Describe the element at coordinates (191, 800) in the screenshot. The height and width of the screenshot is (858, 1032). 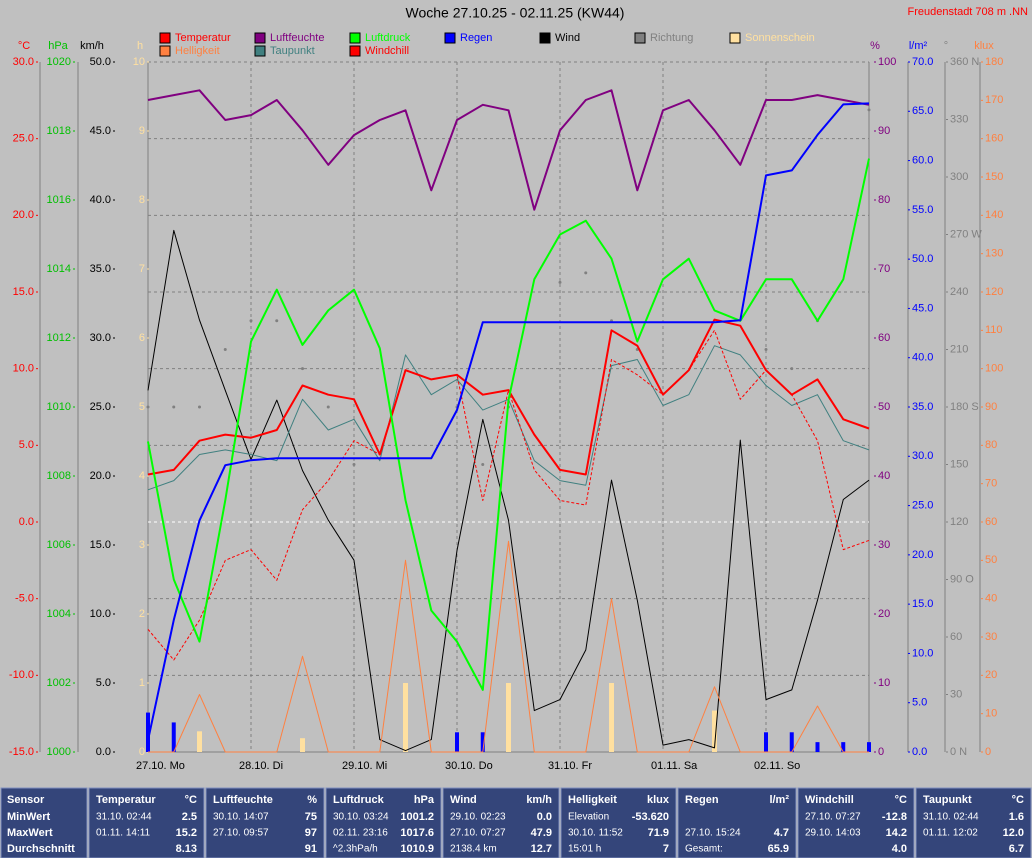
I see `table-text: °C` at that location.